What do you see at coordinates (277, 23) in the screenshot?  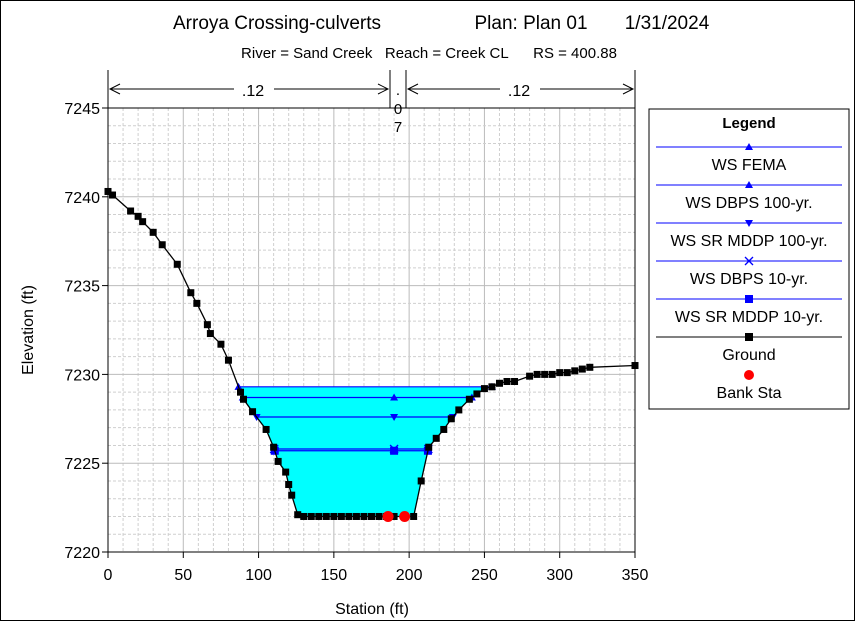 I see `chart-title: Arroya Crossing-culverts` at bounding box center [277, 23].